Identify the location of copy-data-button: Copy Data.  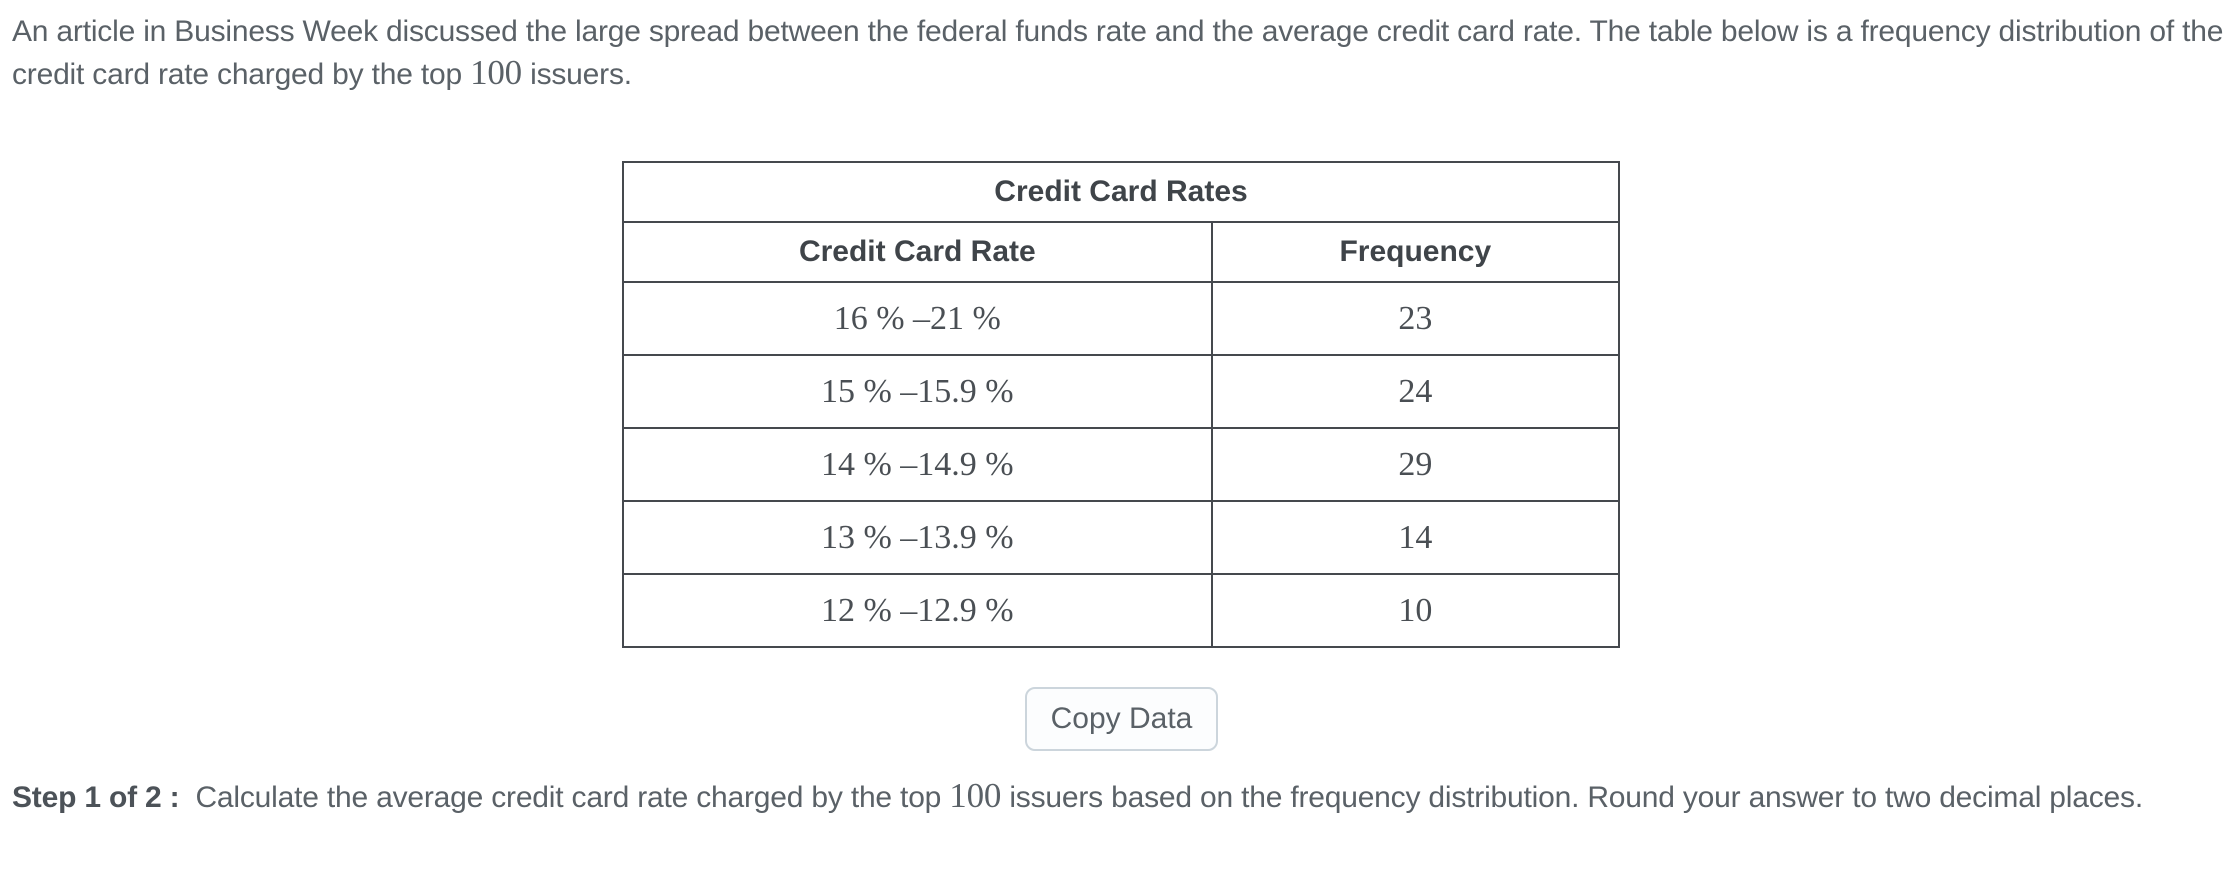
(1121, 719).